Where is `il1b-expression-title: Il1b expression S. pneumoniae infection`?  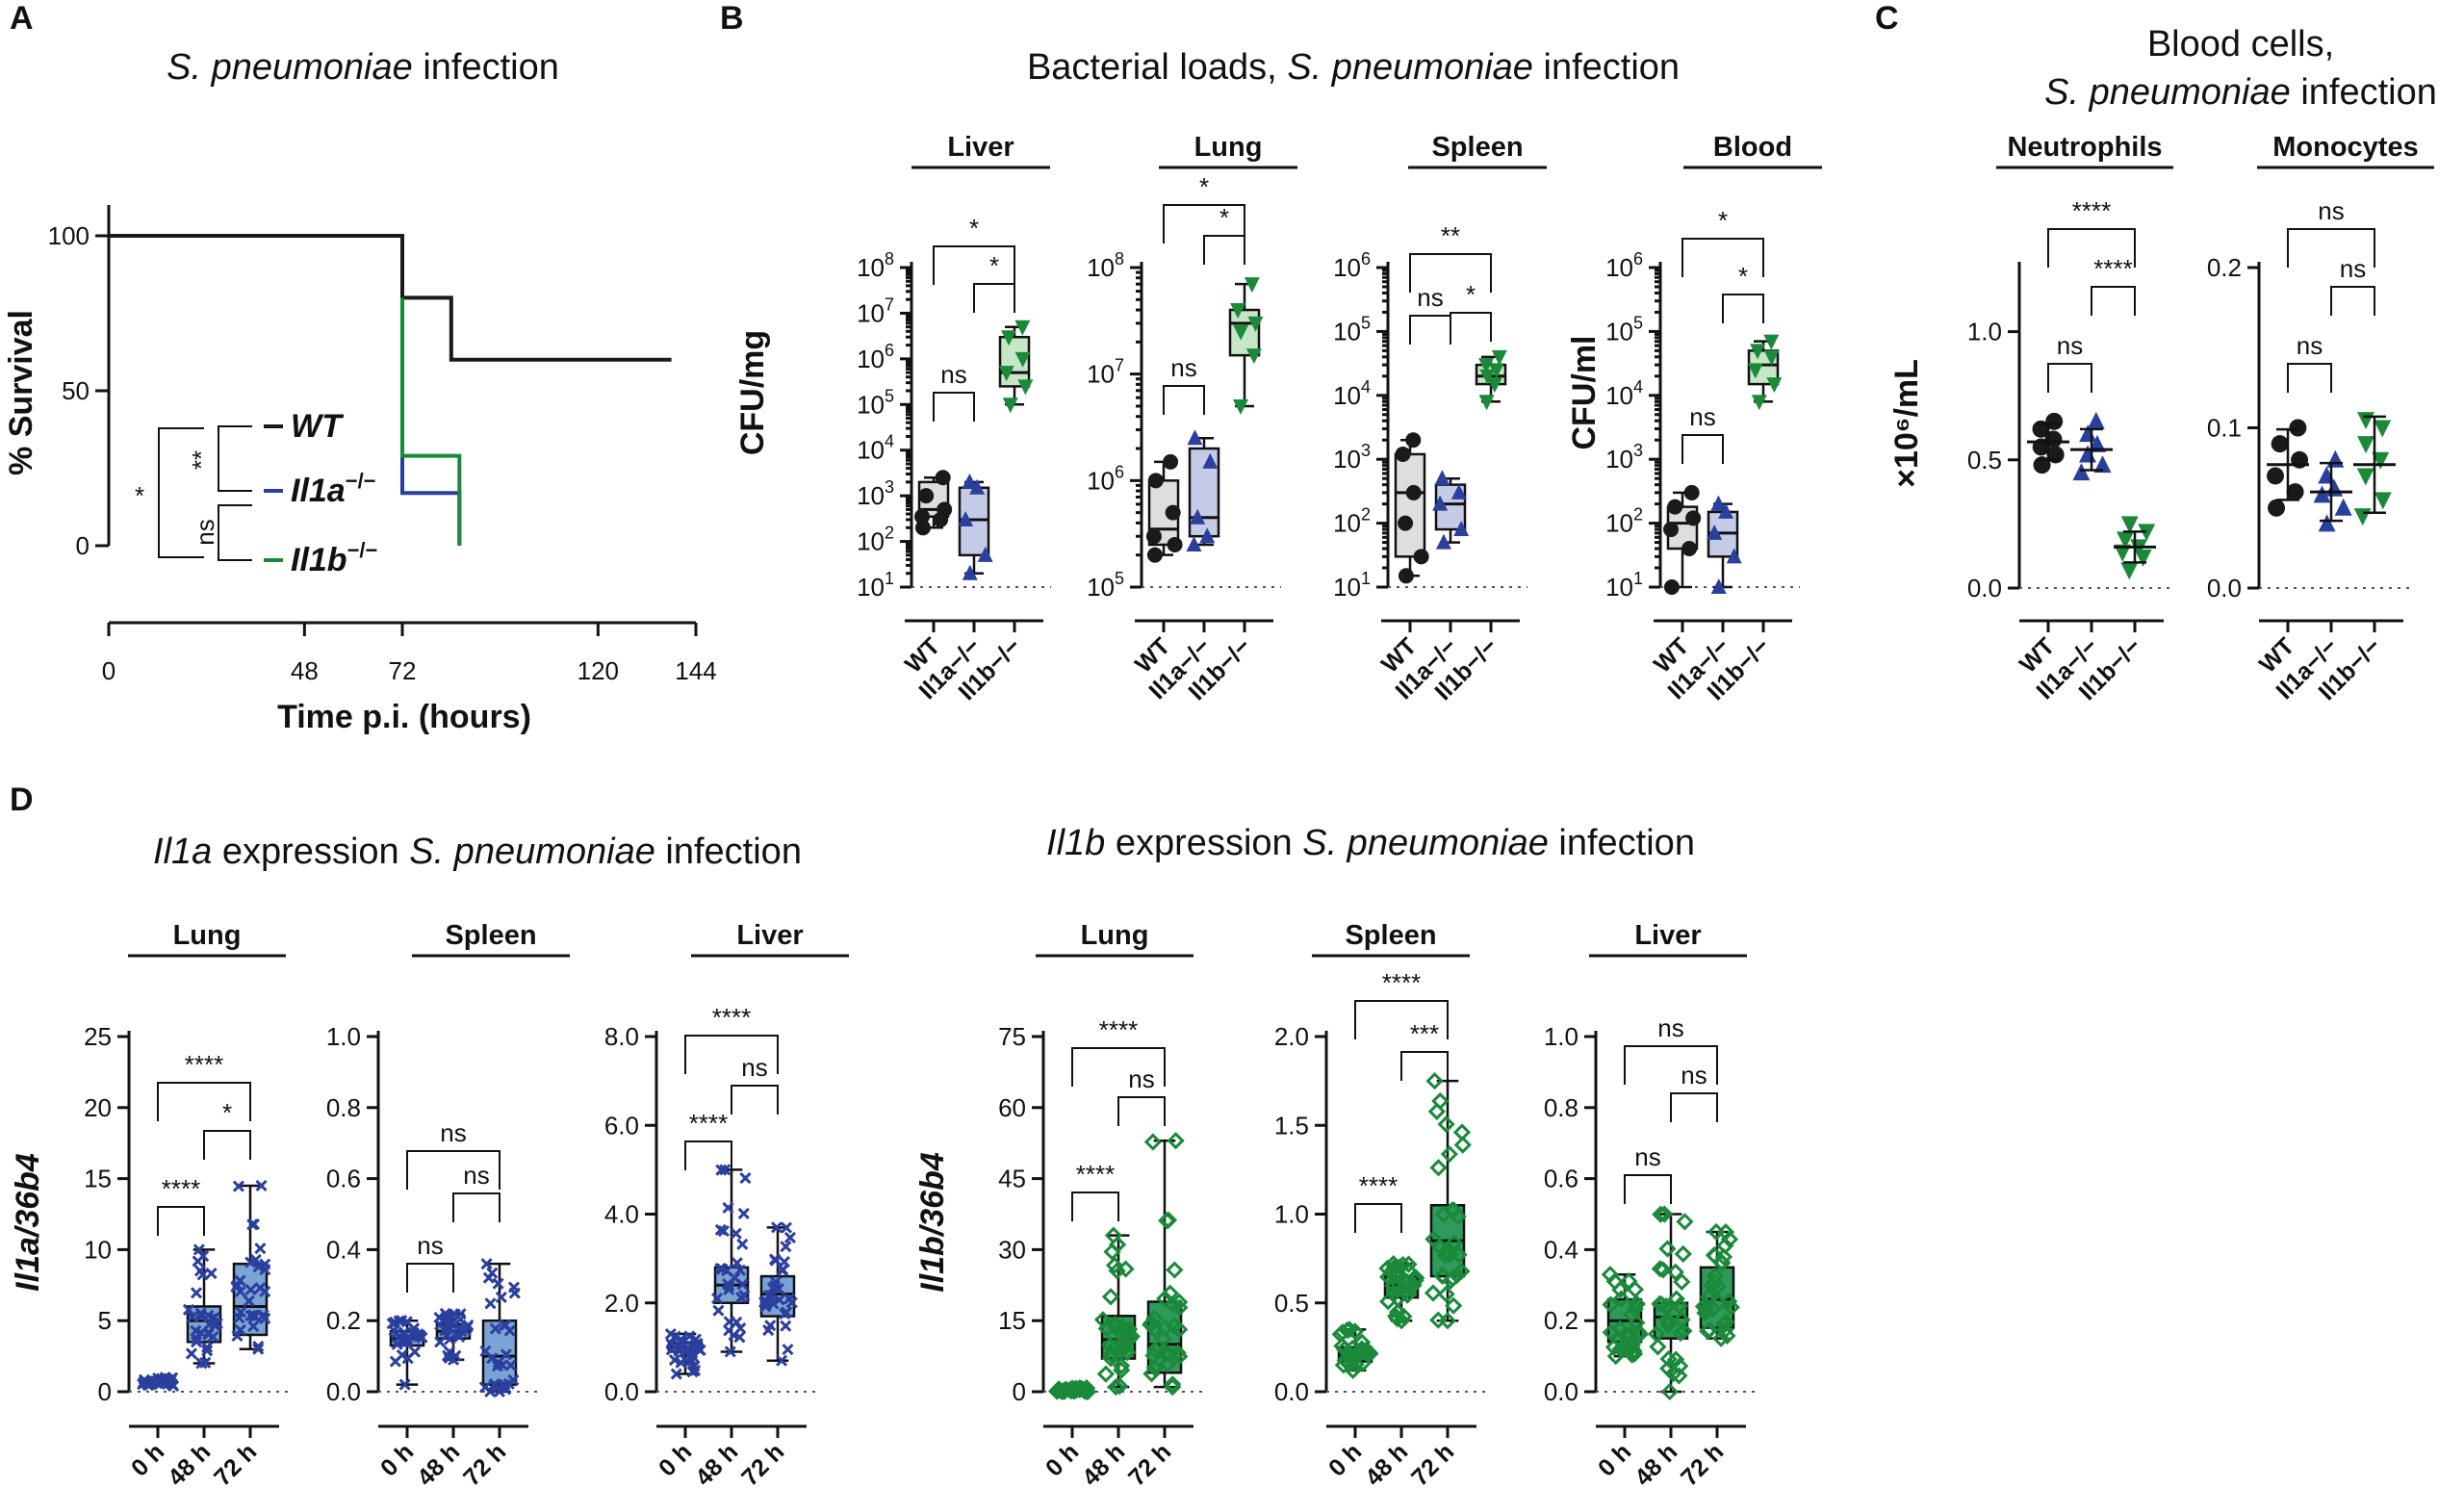
il1b-expression-title: Il1b expression S. pneumoniae infection is located at coordinates (1370, 843).